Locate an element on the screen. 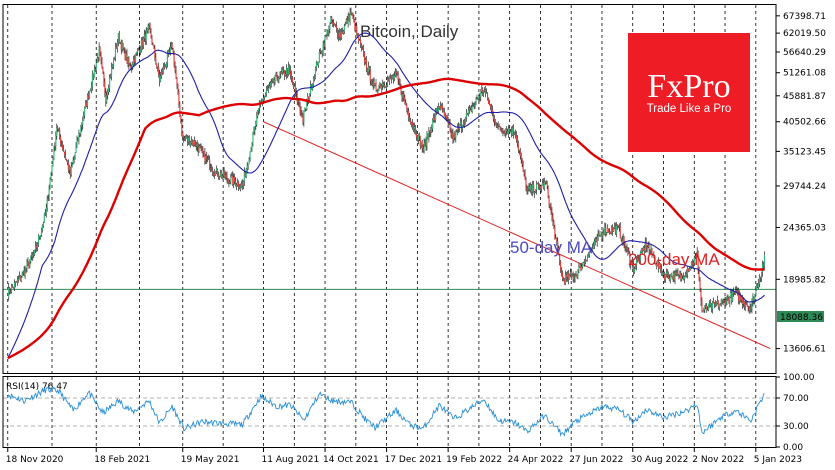 The width and height of the screenshot is (835, 470). y-tick-label: 67398.71 is located at coordinates (804, 17).